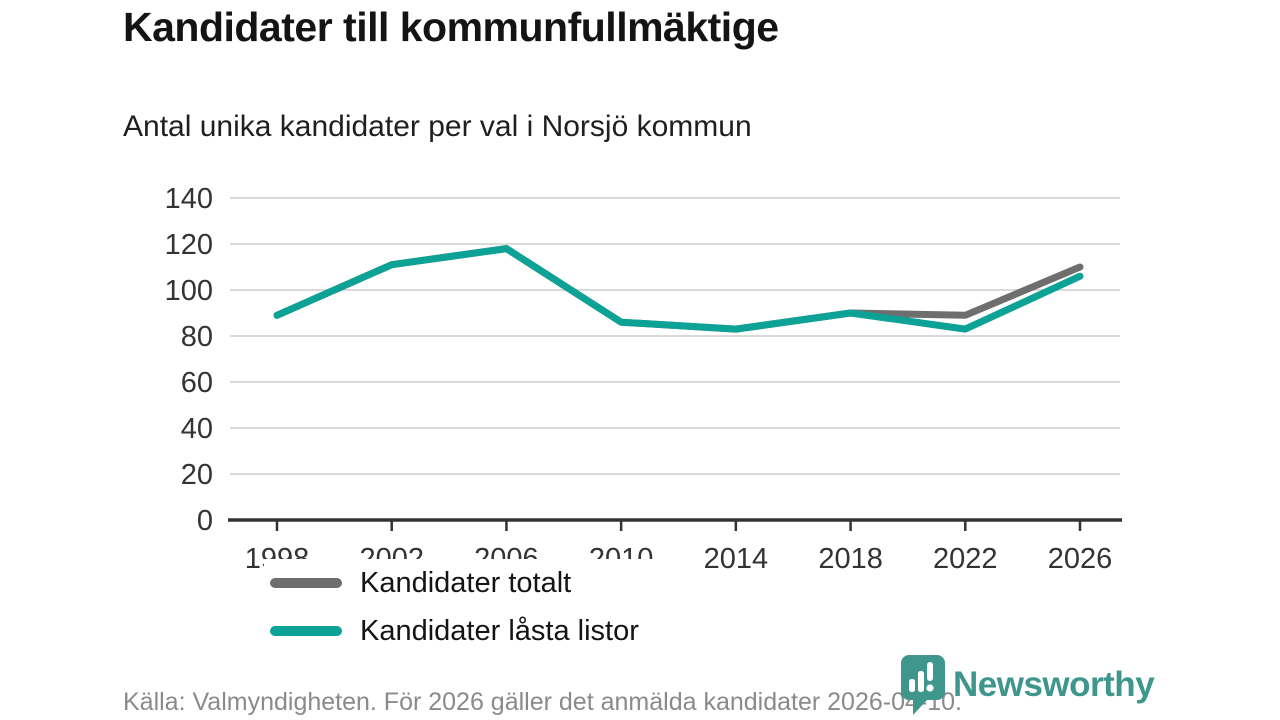 The height and width of the screenshot is (720, 1280). What do you see at coordinates (189, 291) in the screenshot?
I see `y-tick-label: 100` at bounding box center [189, 291].